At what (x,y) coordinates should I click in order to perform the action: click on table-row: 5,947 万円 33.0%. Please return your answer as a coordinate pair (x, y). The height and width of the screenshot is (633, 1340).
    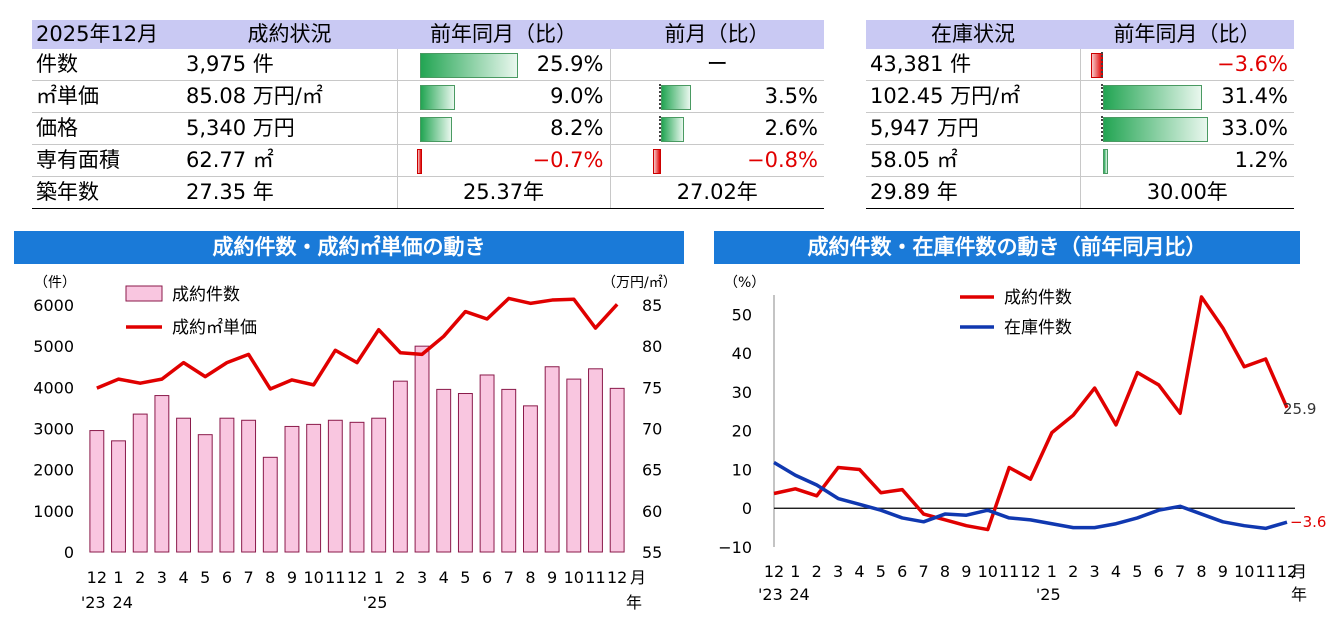
    Looking at the image, I should click on (1080, 128).